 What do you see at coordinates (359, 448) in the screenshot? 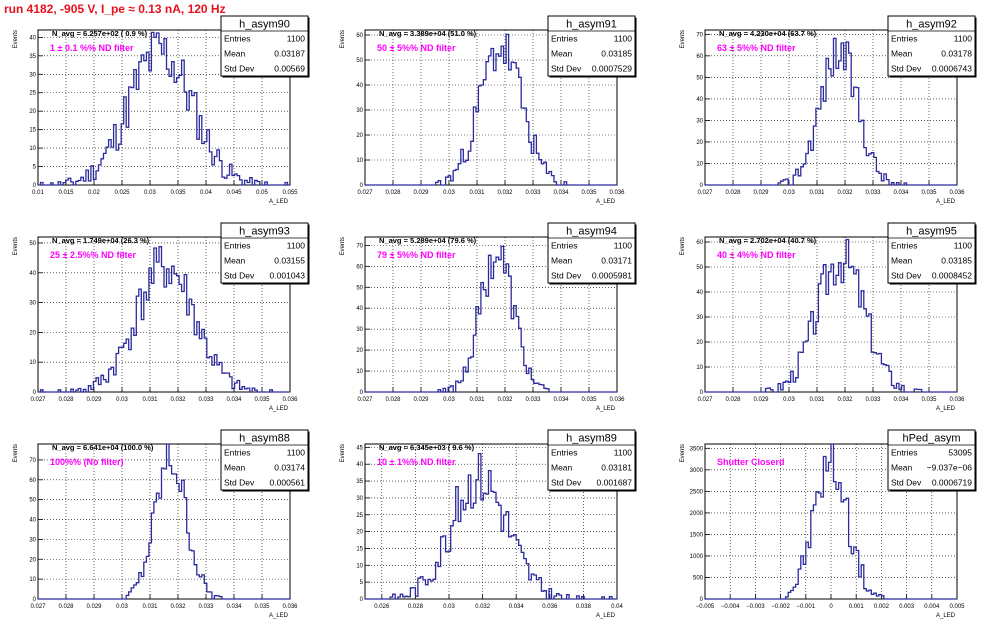
I see `y-tick-label: 45` at bounding box center [359, 448].